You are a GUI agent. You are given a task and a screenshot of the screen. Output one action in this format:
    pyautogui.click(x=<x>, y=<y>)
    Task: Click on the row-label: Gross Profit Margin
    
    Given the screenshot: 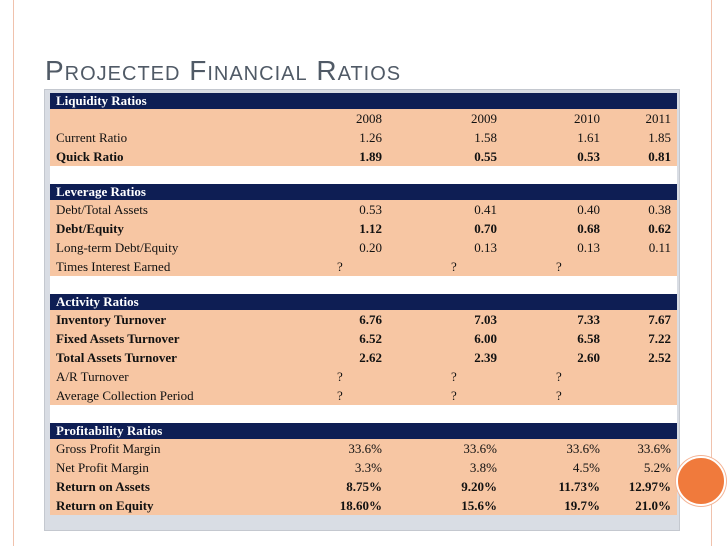 What is the action you would take?
    pyautogui.click(x=108, y=448)
    